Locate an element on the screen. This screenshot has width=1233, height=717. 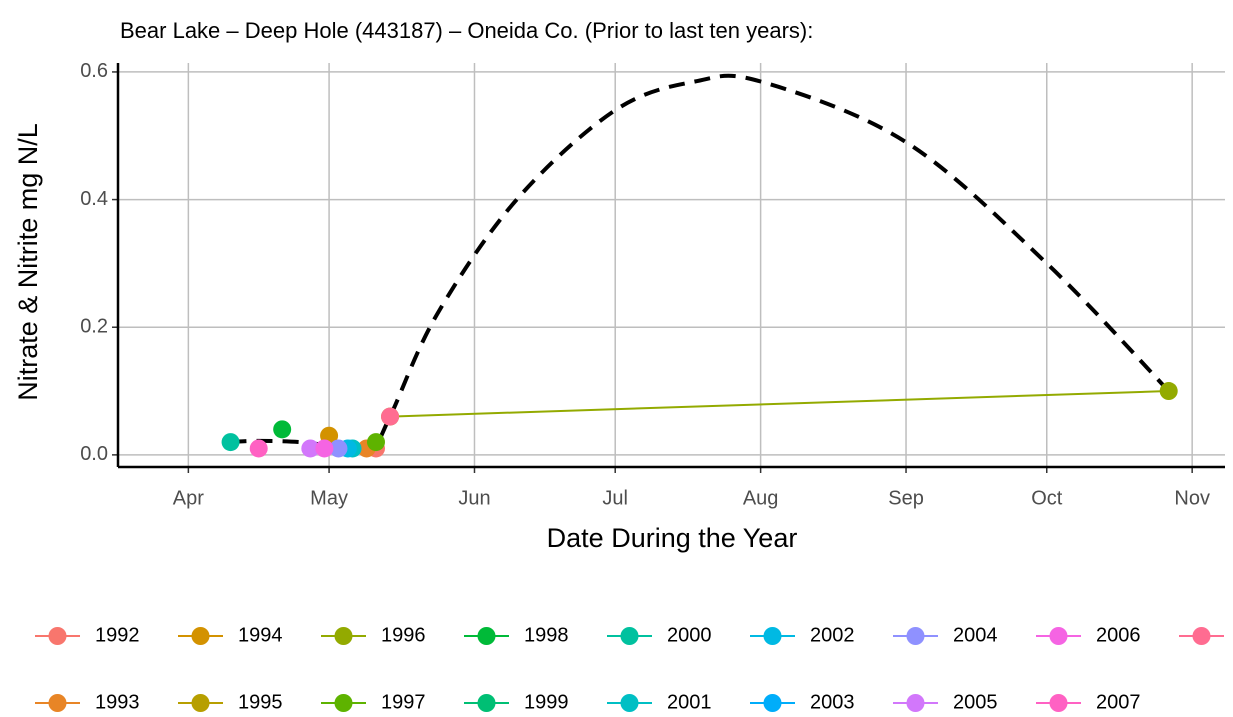
y-axis-label: Nitrate & Nitrite mg N/L is located at coordinates (28, 262).